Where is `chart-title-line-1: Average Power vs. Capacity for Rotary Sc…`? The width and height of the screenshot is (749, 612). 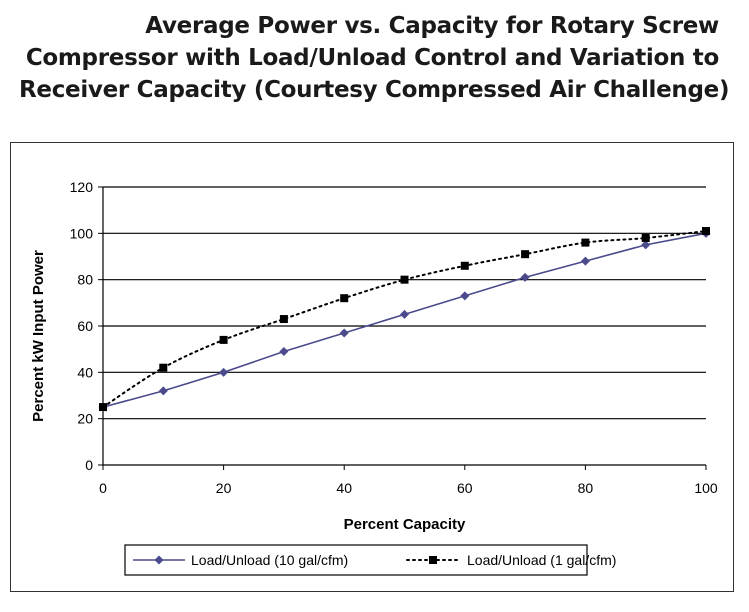 chart-title-line-1: Average Power vs. Capacity for Rotary Sc… is located at coordinates (432, 26).